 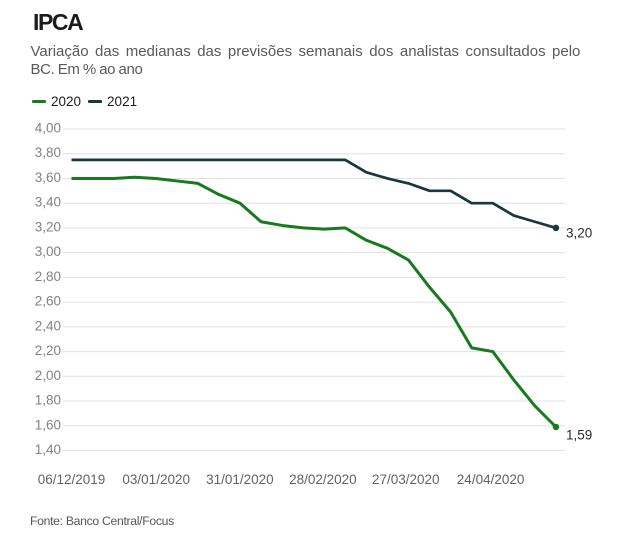 I want to click on svg-text: 2,80, so click(x=48, y=276).